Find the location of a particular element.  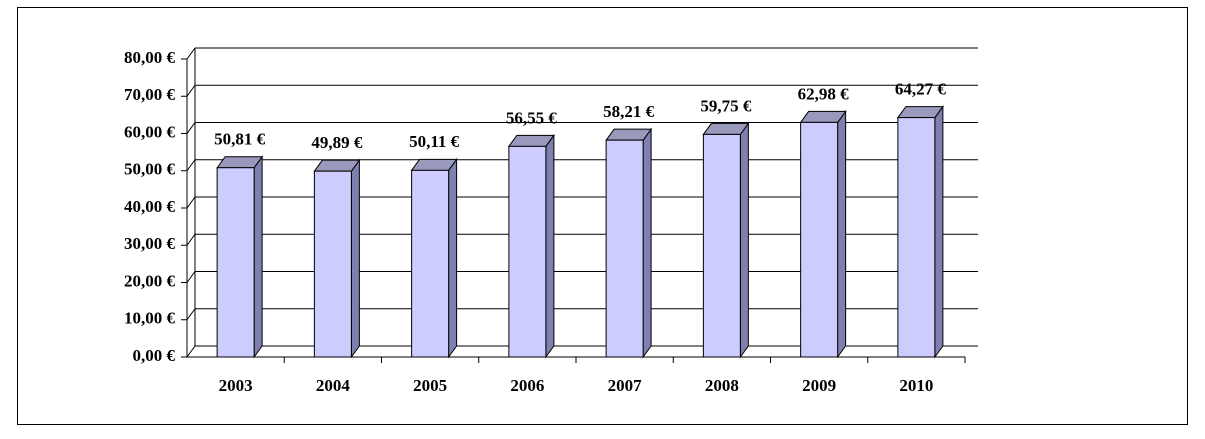

y-tick-label: 30,00 € is located at coordinates (150, 243).